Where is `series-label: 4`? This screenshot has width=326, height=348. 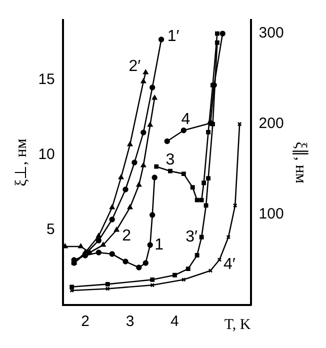
series-label: 4 is located at coordinates (185, 119).